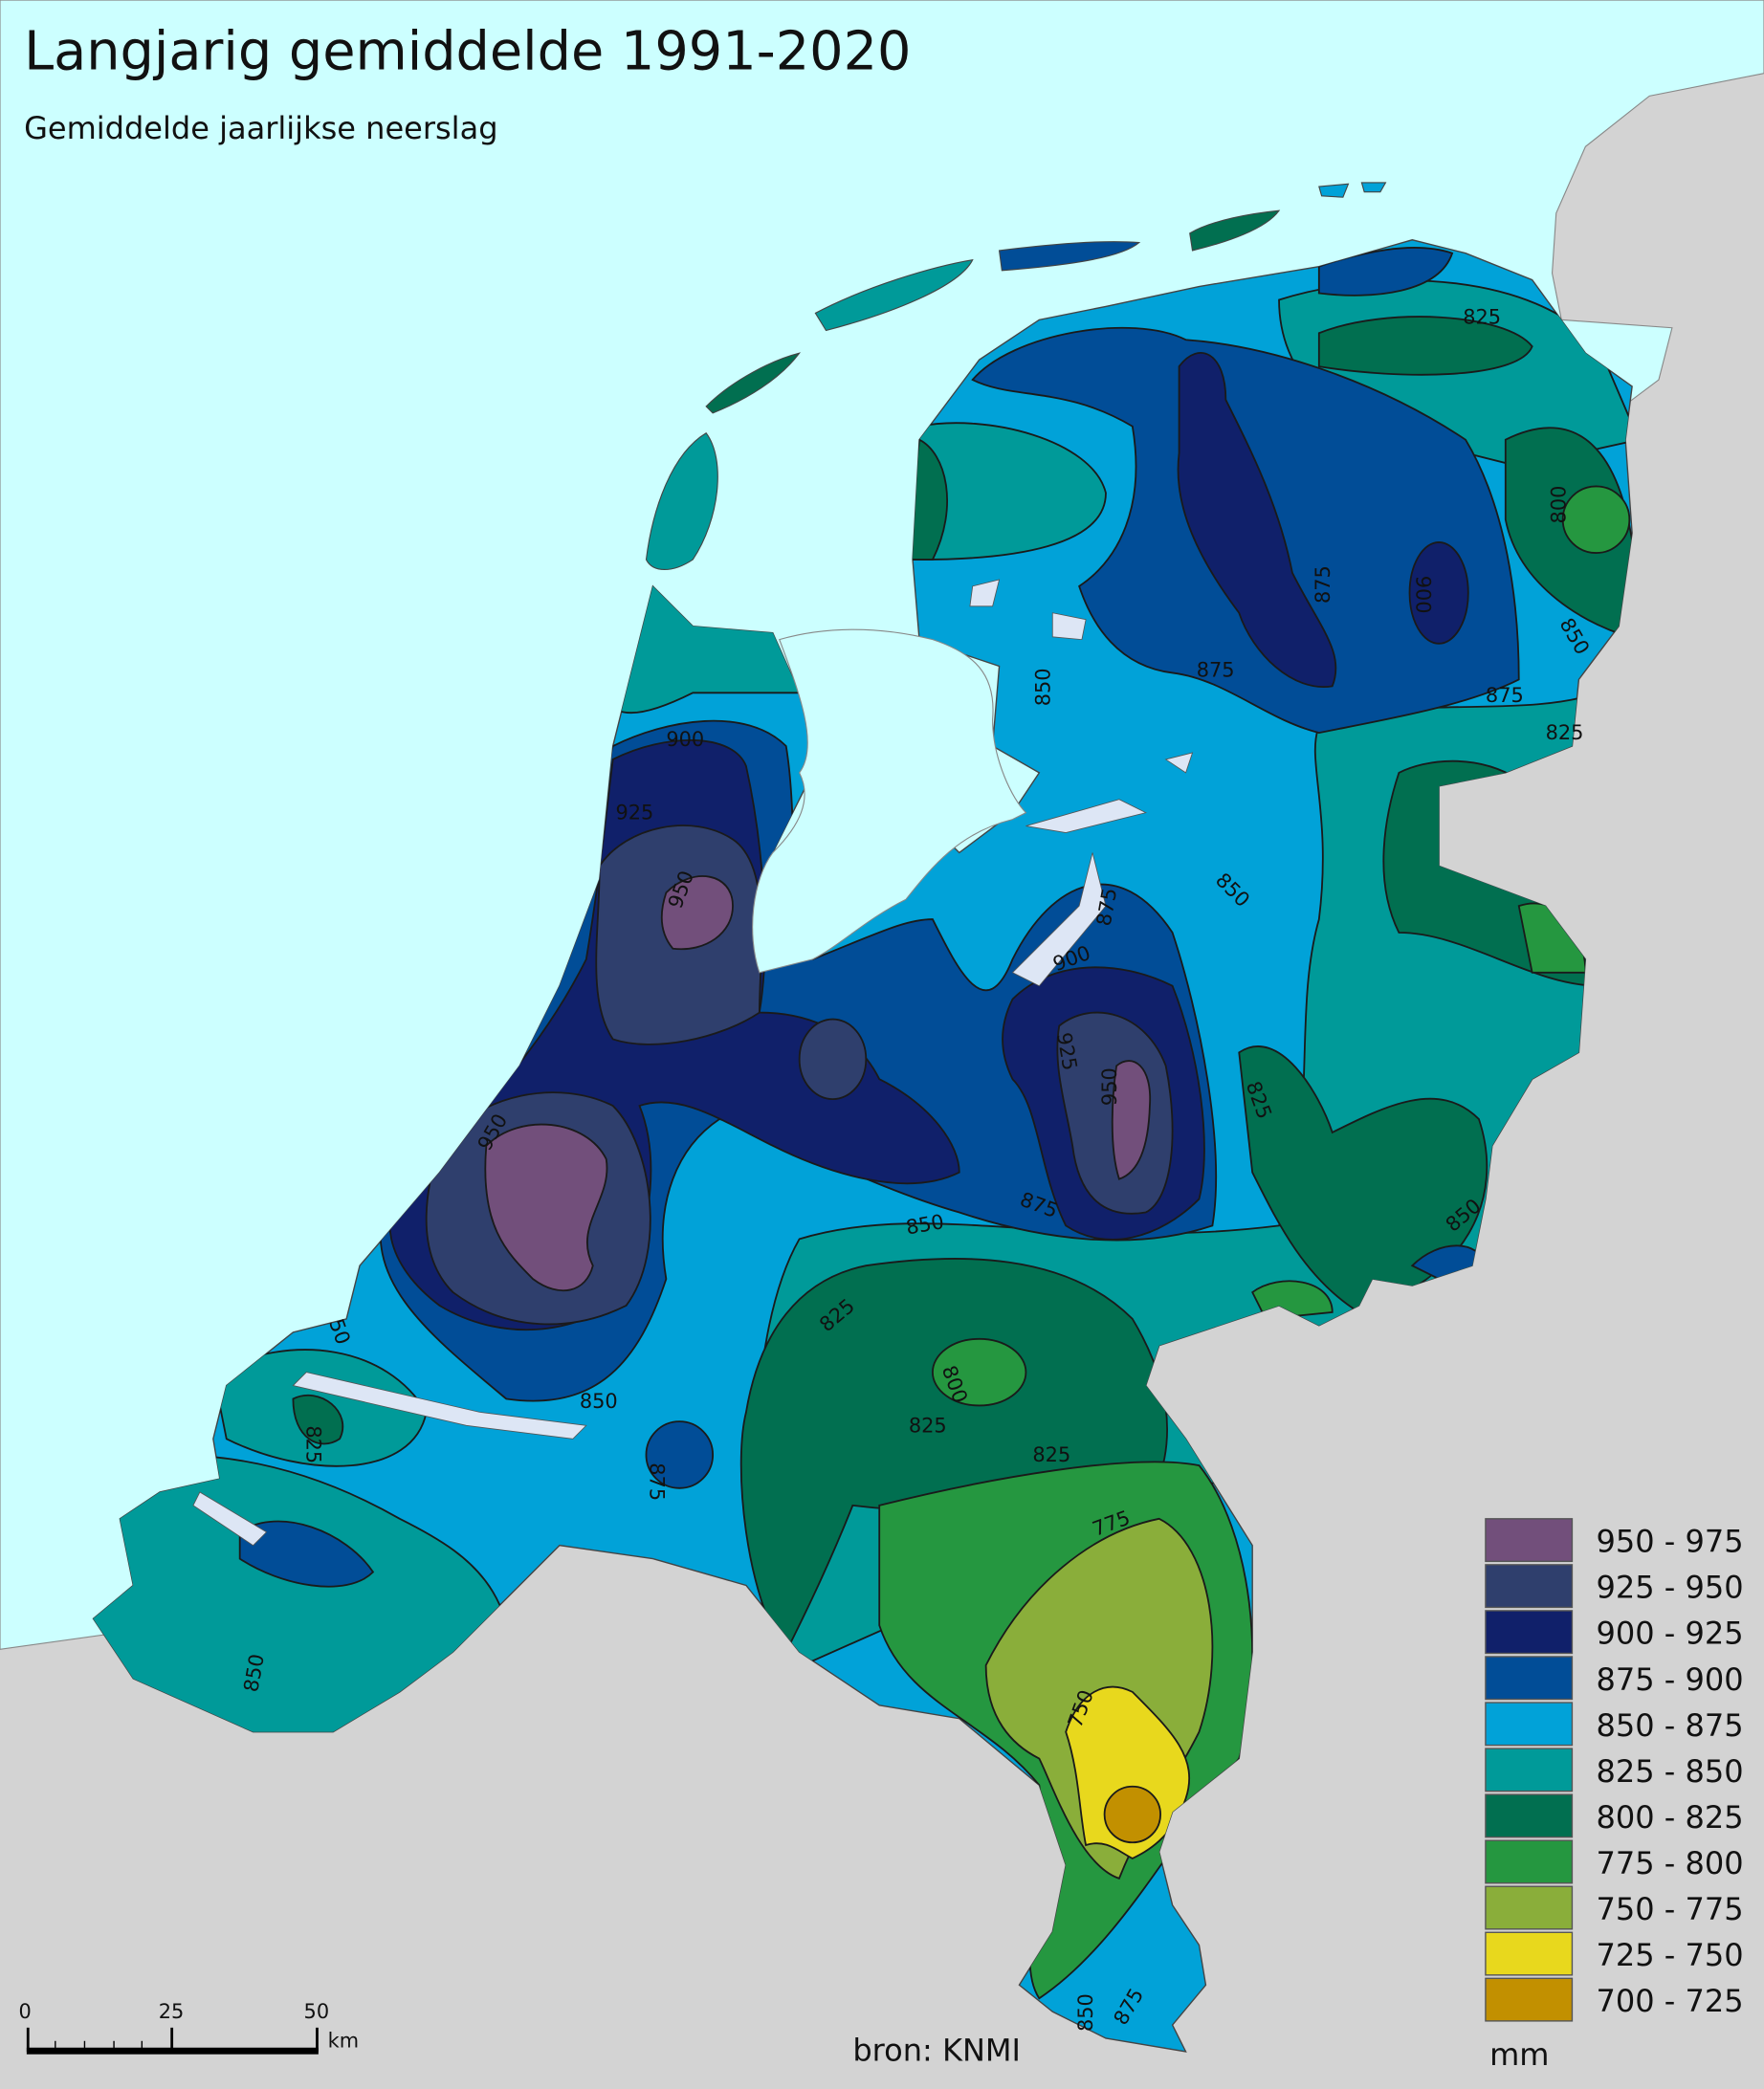  I want to click on legend-label: 825 - 850, so click(1670, 1771).